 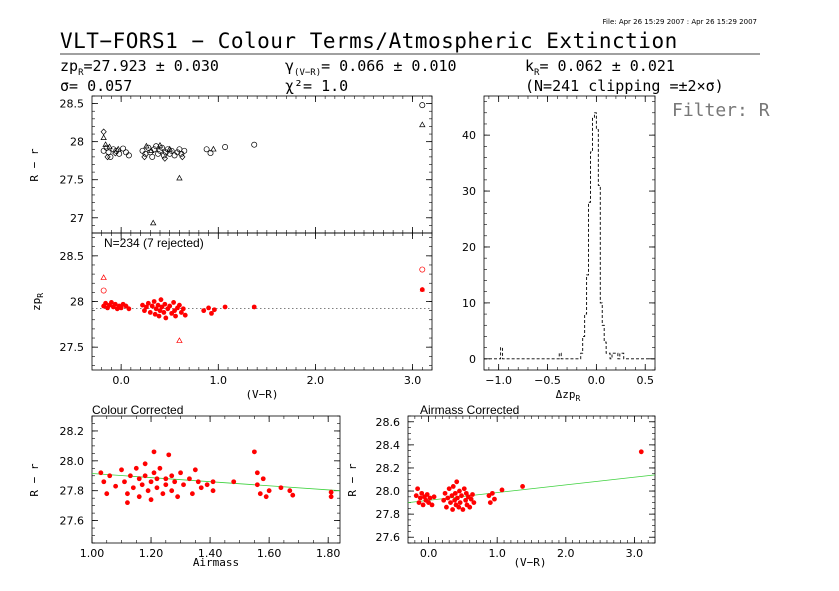 I want to click on x-axis-label: (V−R), so click(x=261, y=394).